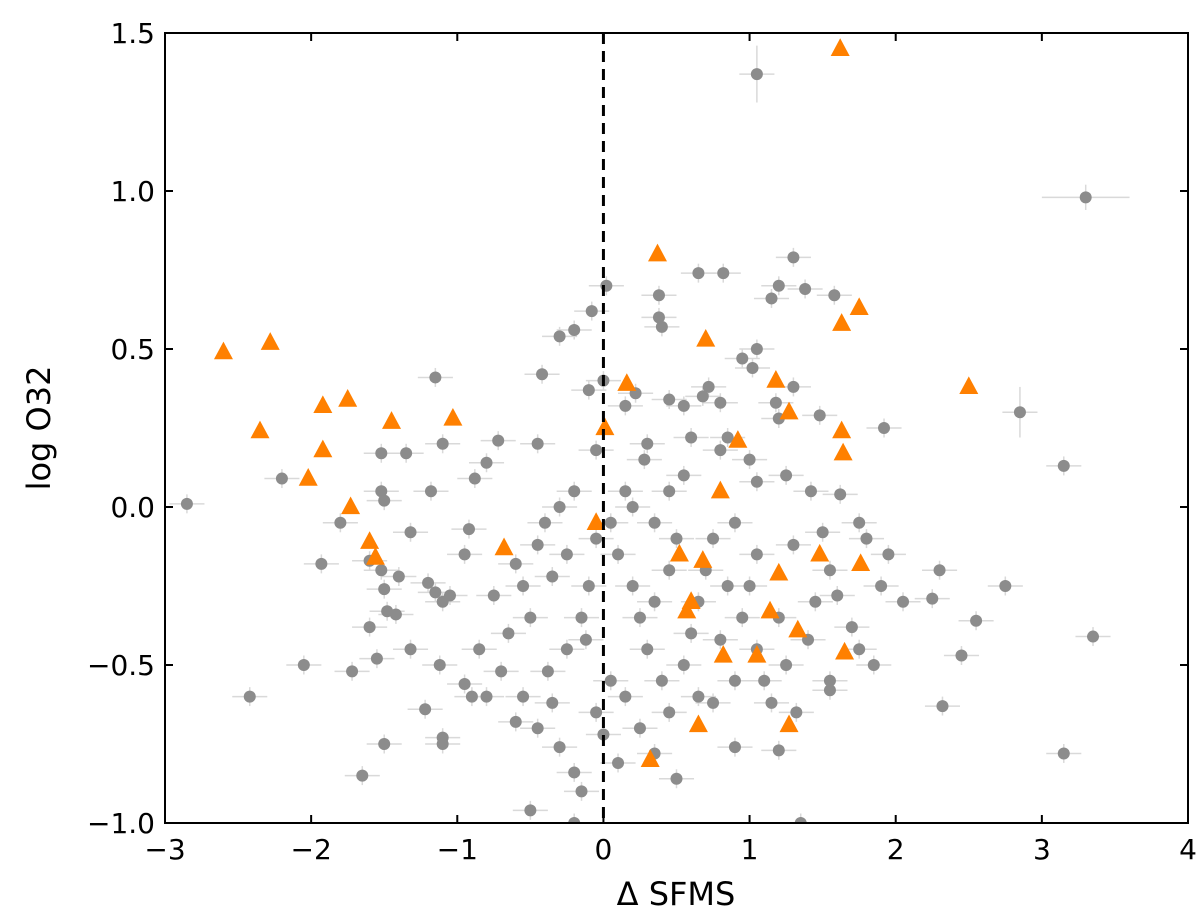 The image size is (1200, 921). What do you see at coordinates (311, 849) in the screenshot?
I see `x-tick-label: −2` at bounding box center [311, 849].